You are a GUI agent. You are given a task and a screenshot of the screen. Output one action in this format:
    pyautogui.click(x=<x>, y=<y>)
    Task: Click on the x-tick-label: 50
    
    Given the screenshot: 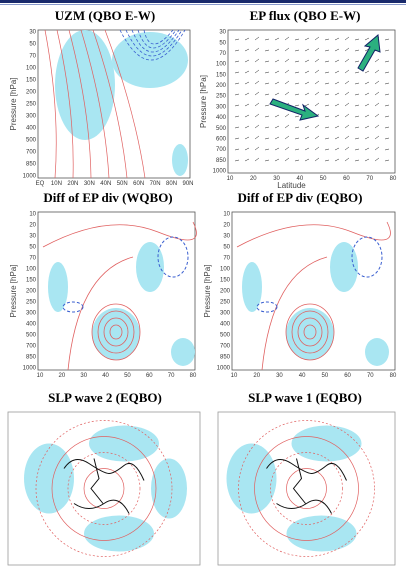 What is the action you would take?
    pyautogui.click(x=323, y=179)
    